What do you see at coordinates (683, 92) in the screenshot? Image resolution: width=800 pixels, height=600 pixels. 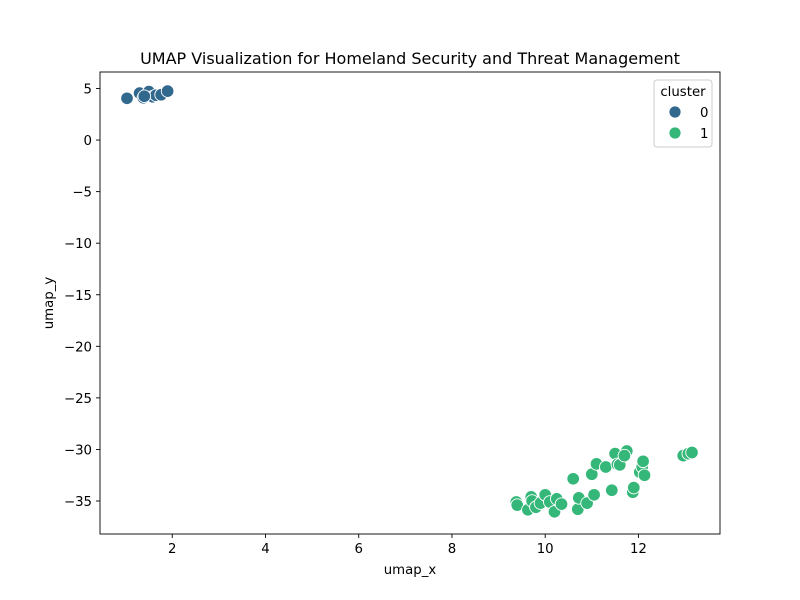 I see `legend-title: cluster` at bounding box center [683, 92].